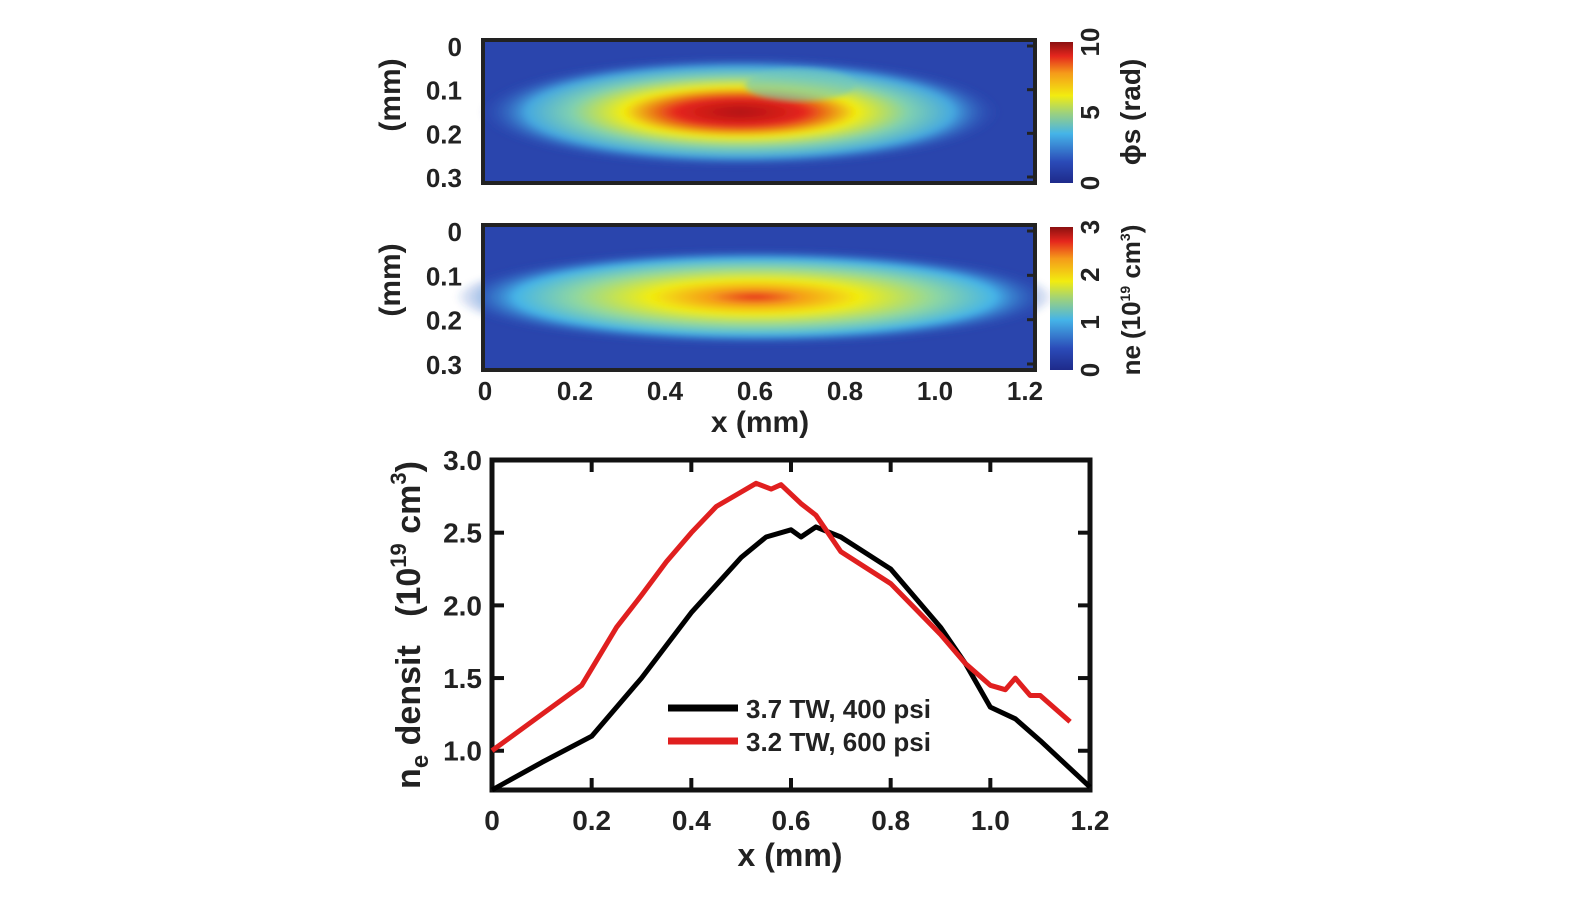  Describe the element at coordinates (420, 761) in the screenshot. I see `ylabel-sub: e` at that location.